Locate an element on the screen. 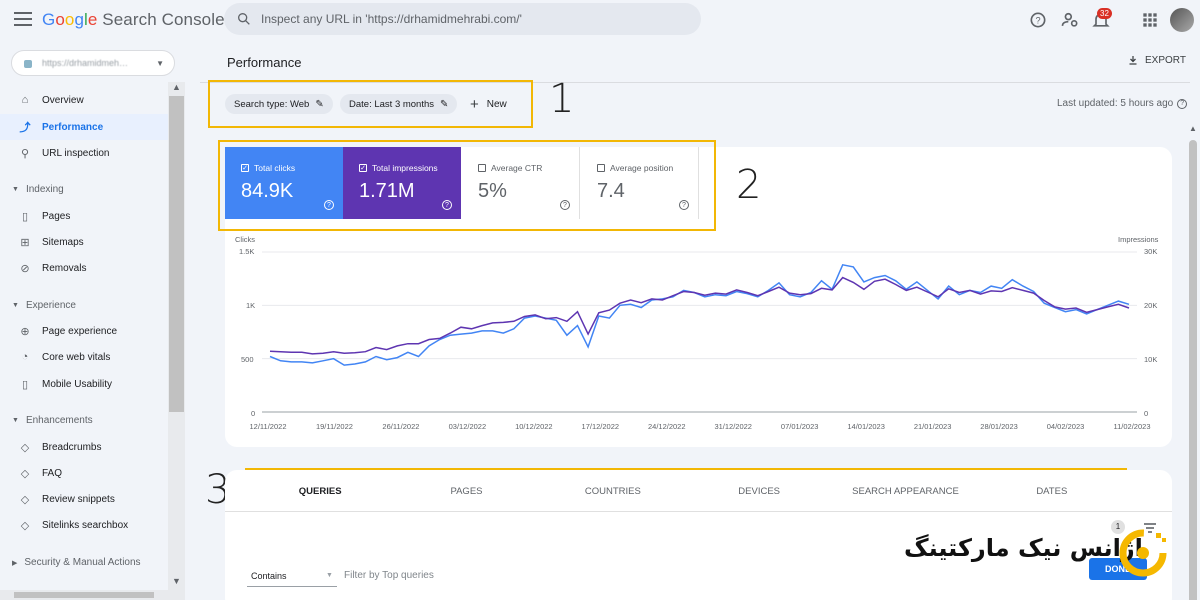  section-indexing: ▼ Indexing is located at coordinates (38, 189).